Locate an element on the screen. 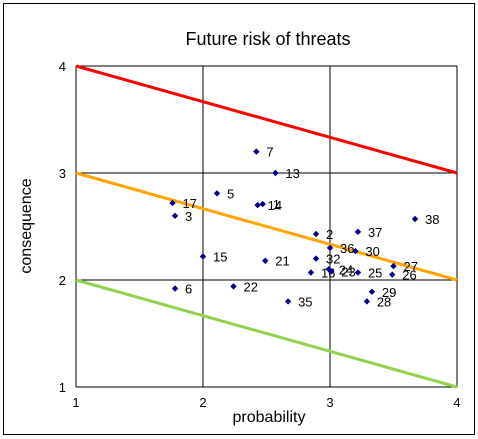  chart-title: Future risk of threats is located at coordinates (267, 39).